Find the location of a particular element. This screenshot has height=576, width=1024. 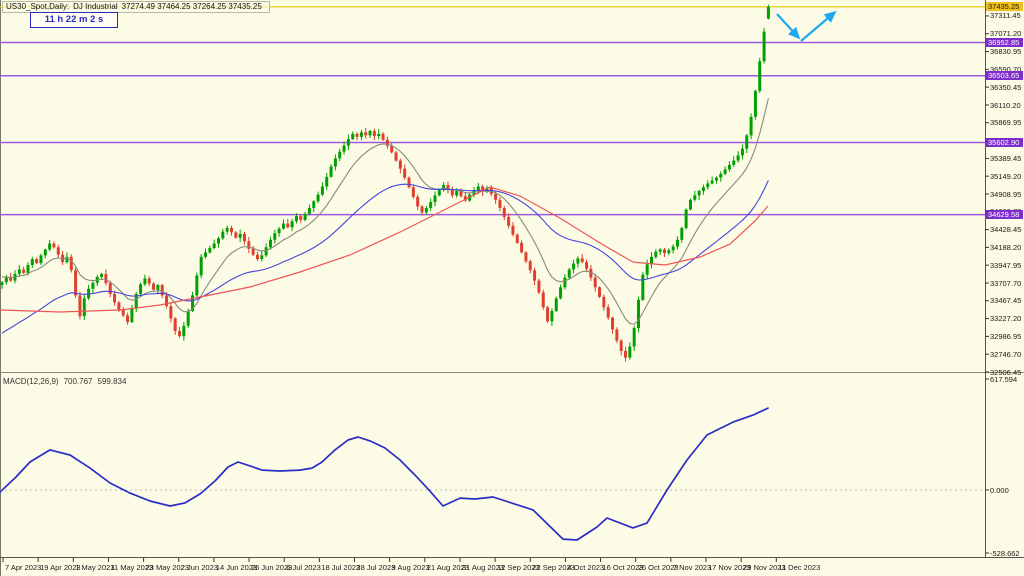

time-axis-label: 29 Nov 2023 is located at coordinates (764, 567).